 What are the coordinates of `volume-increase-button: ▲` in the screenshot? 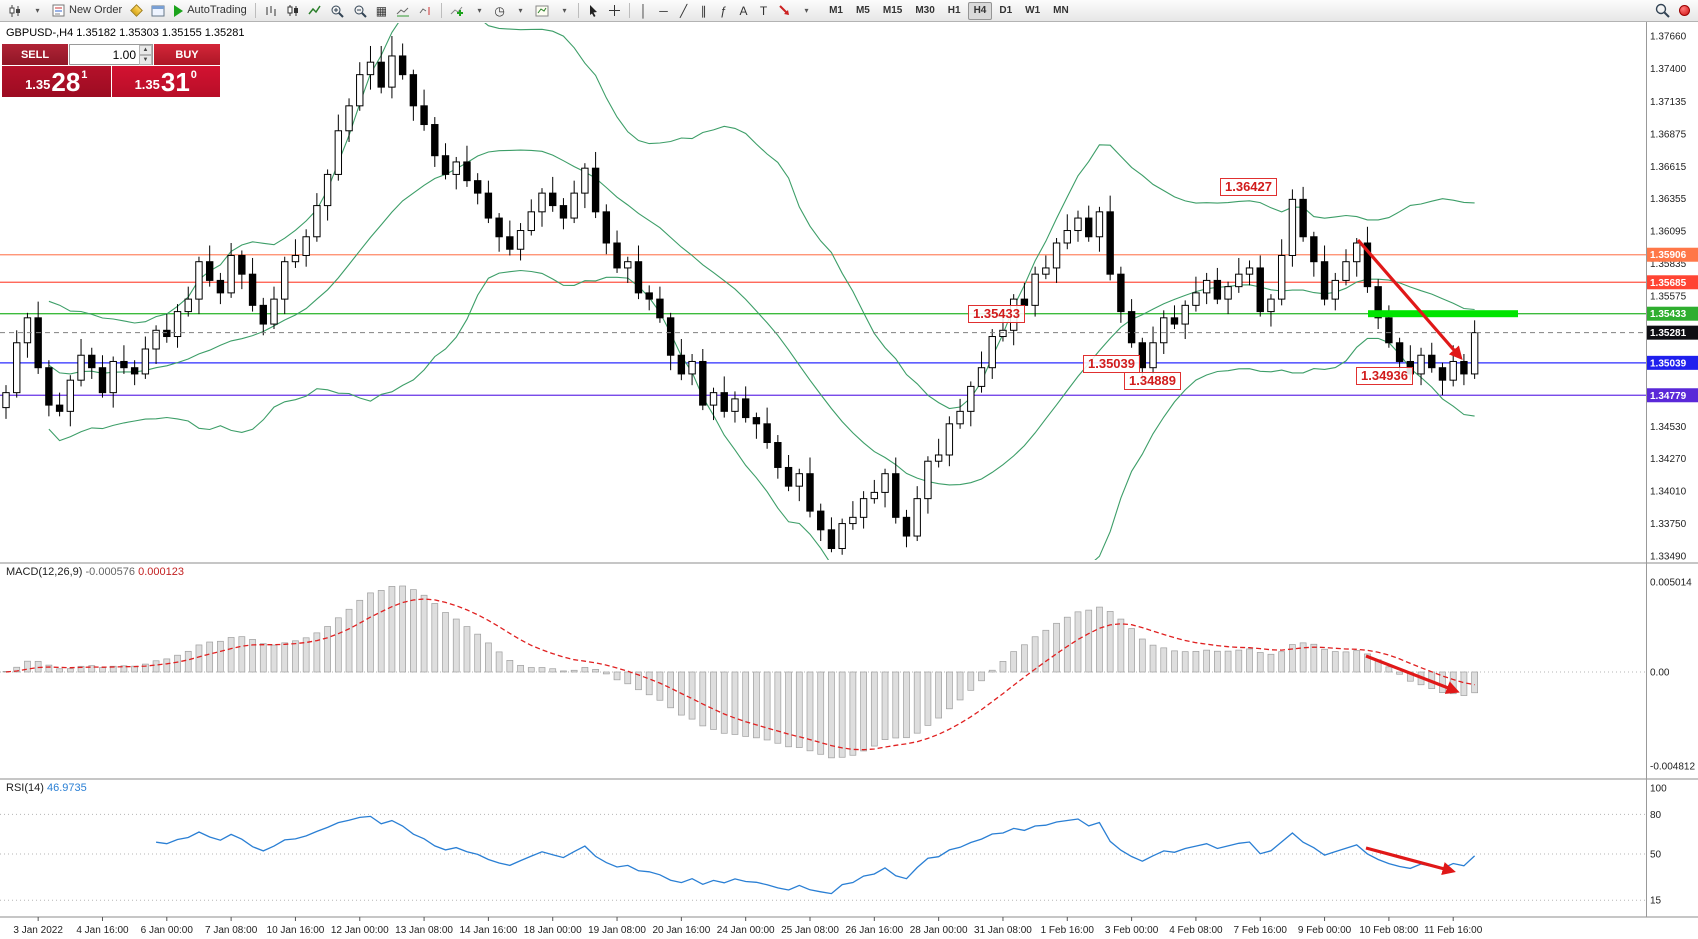 It's located at (145, 50).